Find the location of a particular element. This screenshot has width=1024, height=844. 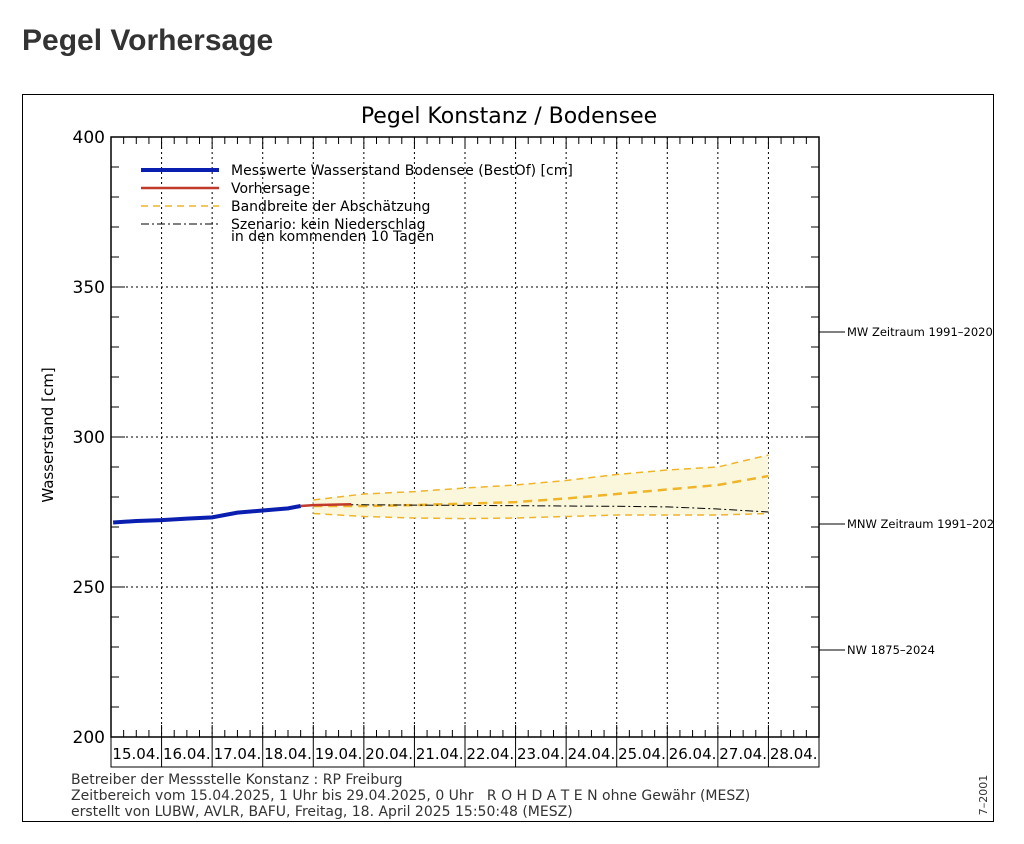

x-tick-label: 28.04. is located at coordinates (794, 754).